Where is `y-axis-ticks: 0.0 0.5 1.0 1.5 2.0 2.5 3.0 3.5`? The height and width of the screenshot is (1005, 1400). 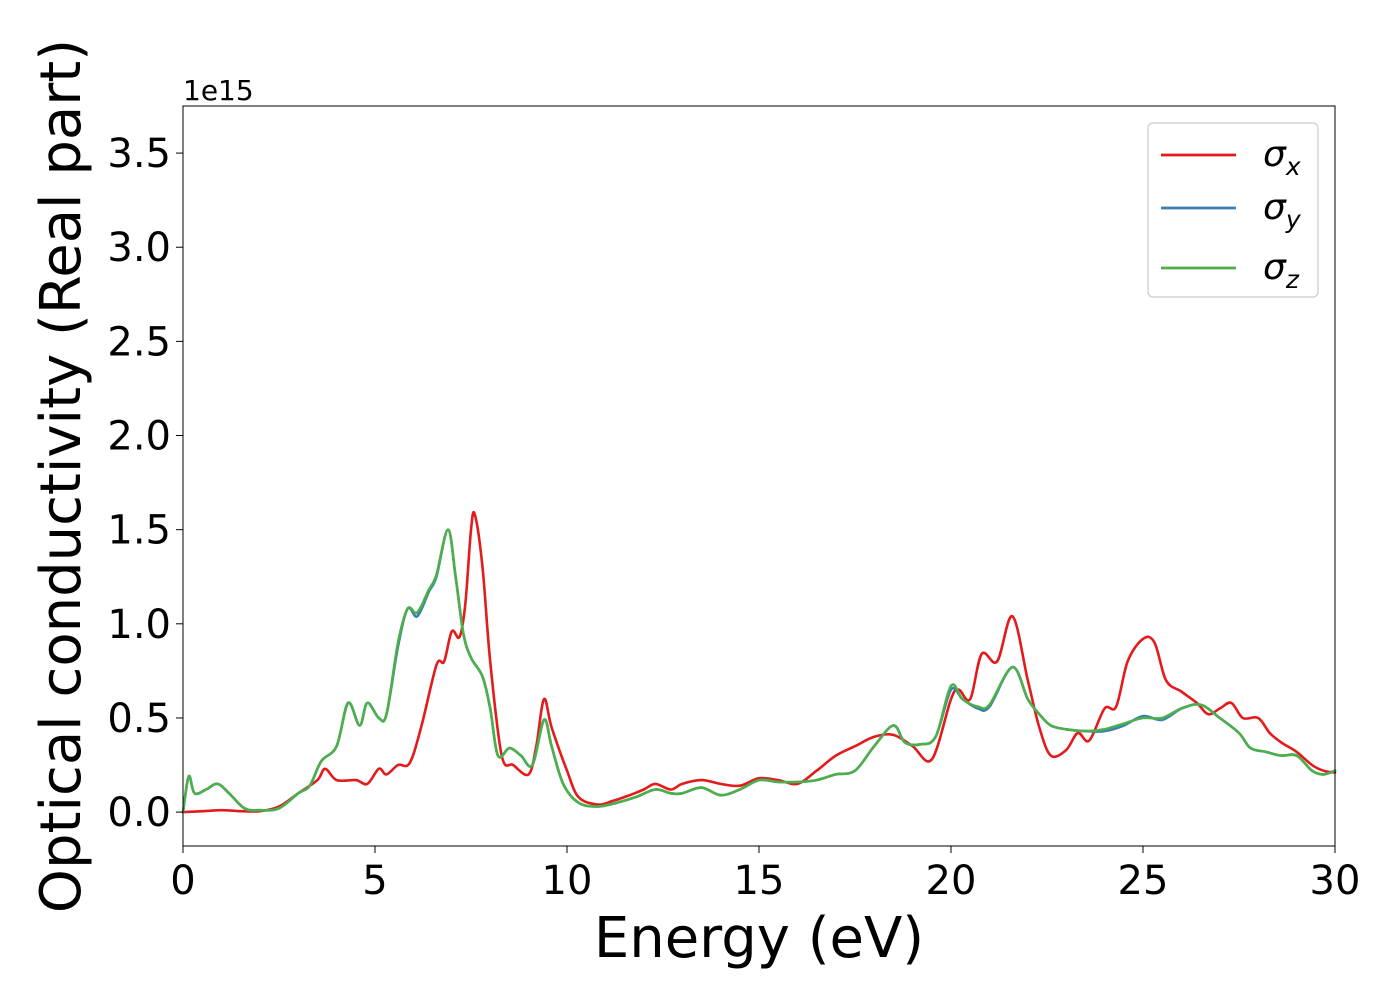
y-axis-ticks: 0.0 0.5 1.0 1.5 2.0 2.5 3.0 3.5 is located at coordinates (145, 483).